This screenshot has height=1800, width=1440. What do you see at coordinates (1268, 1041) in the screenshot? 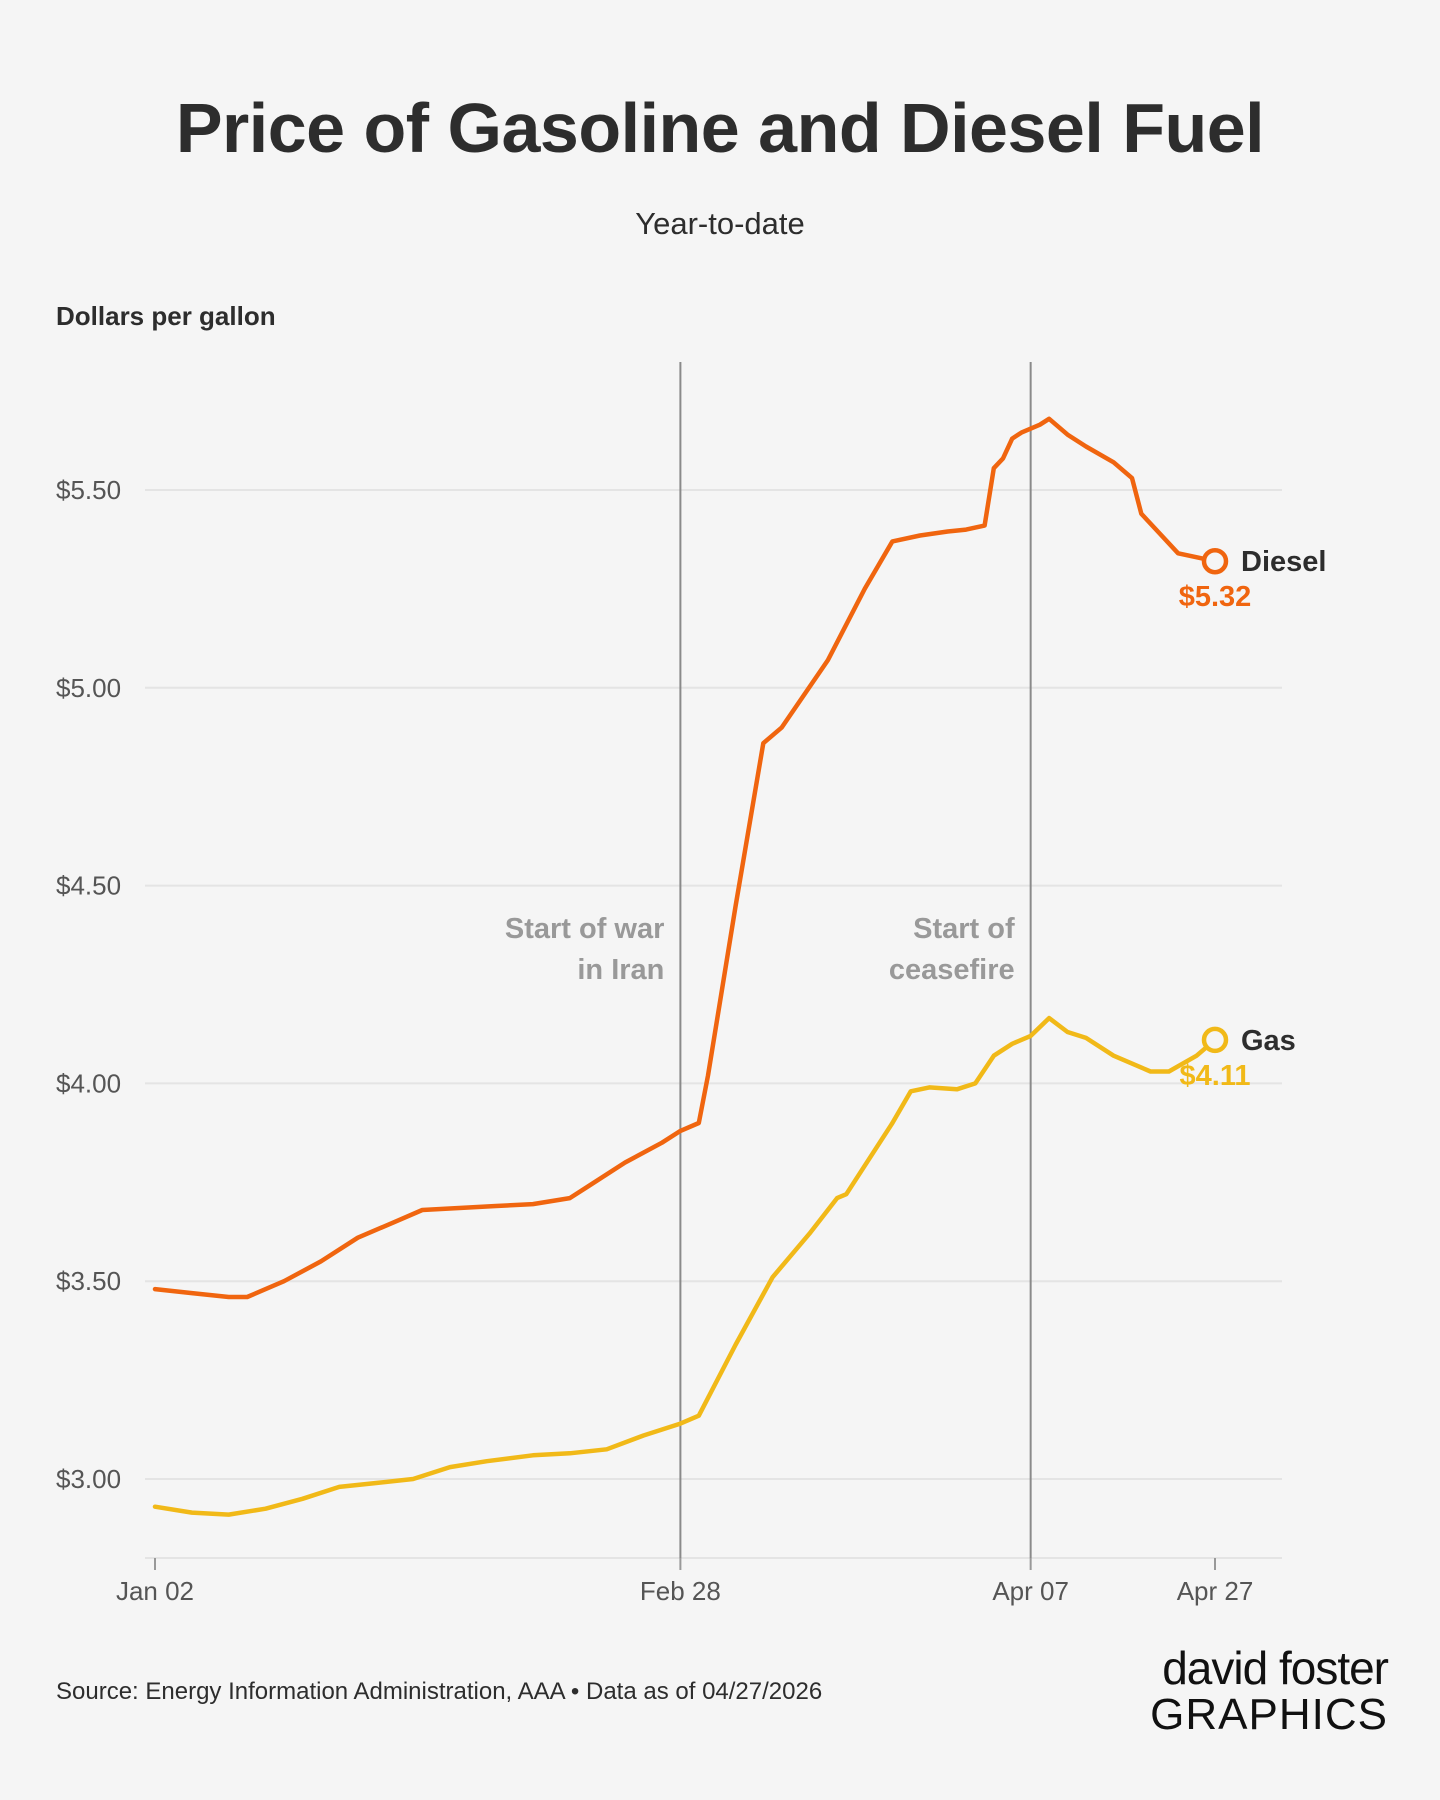
I see `series-name-label: Gas` at bounding box center [1268, 1041].